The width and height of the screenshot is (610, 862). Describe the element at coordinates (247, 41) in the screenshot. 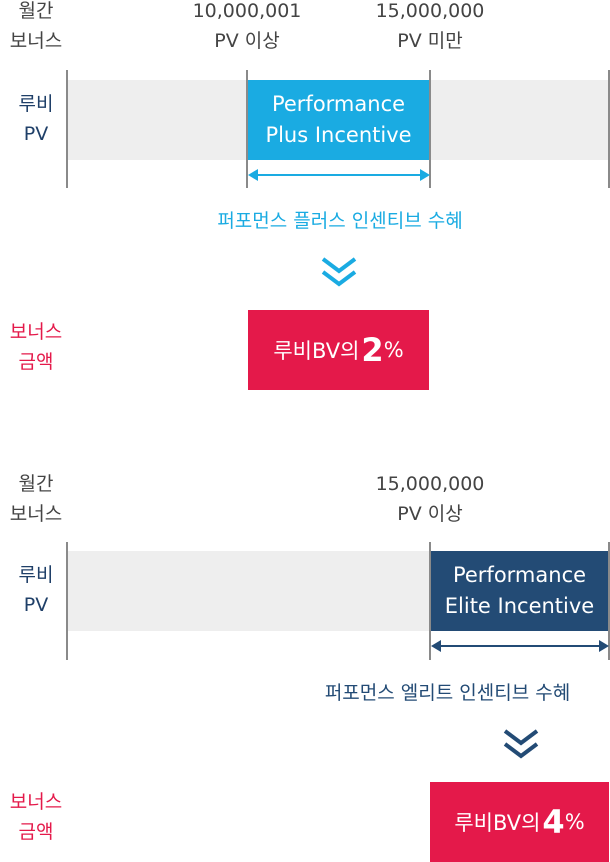

I see `threshold-low-unit: PV 이상` at that location.